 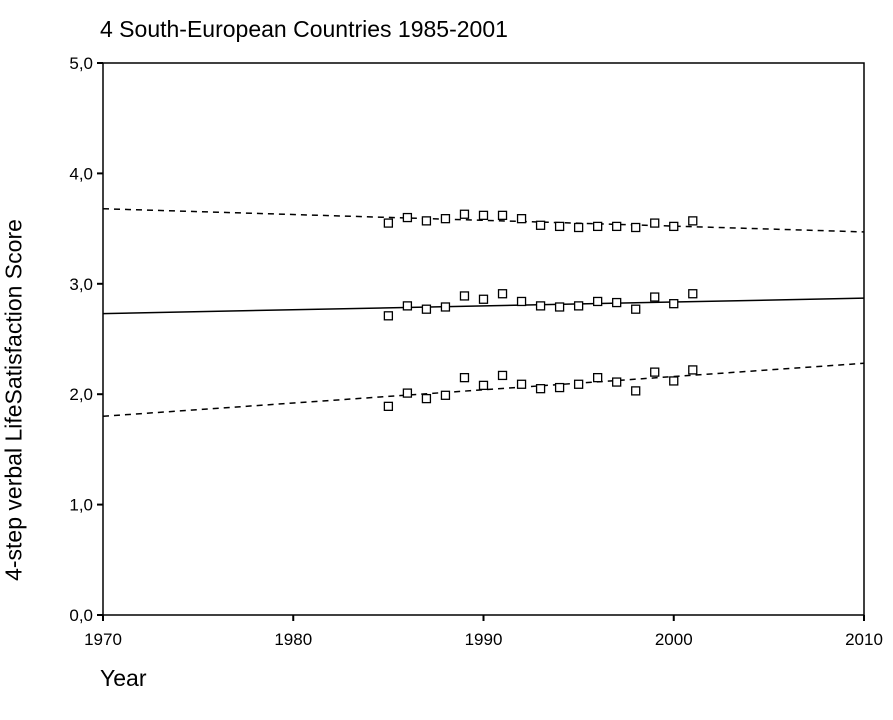 I want to click on dashed-fit-line, so click(x=483, y=220).